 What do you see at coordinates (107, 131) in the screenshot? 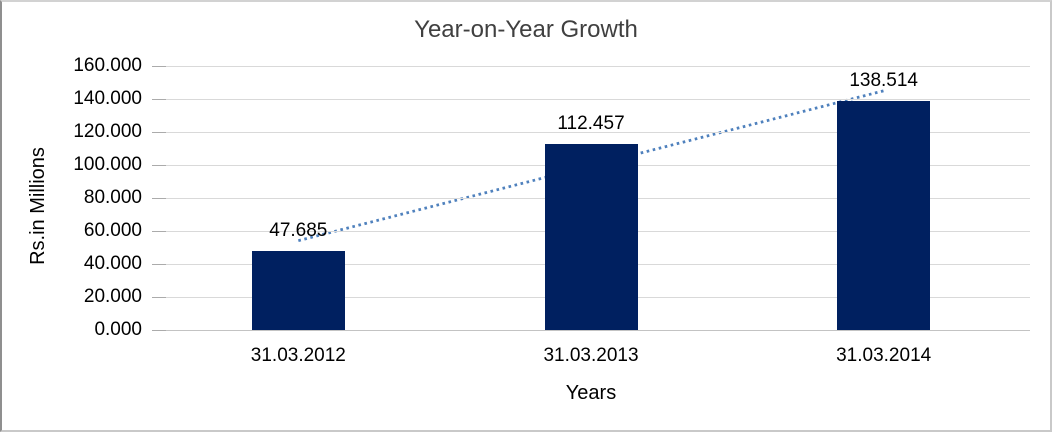
I see `y-tick-label: 120.000` at bounding box center [107, 131].